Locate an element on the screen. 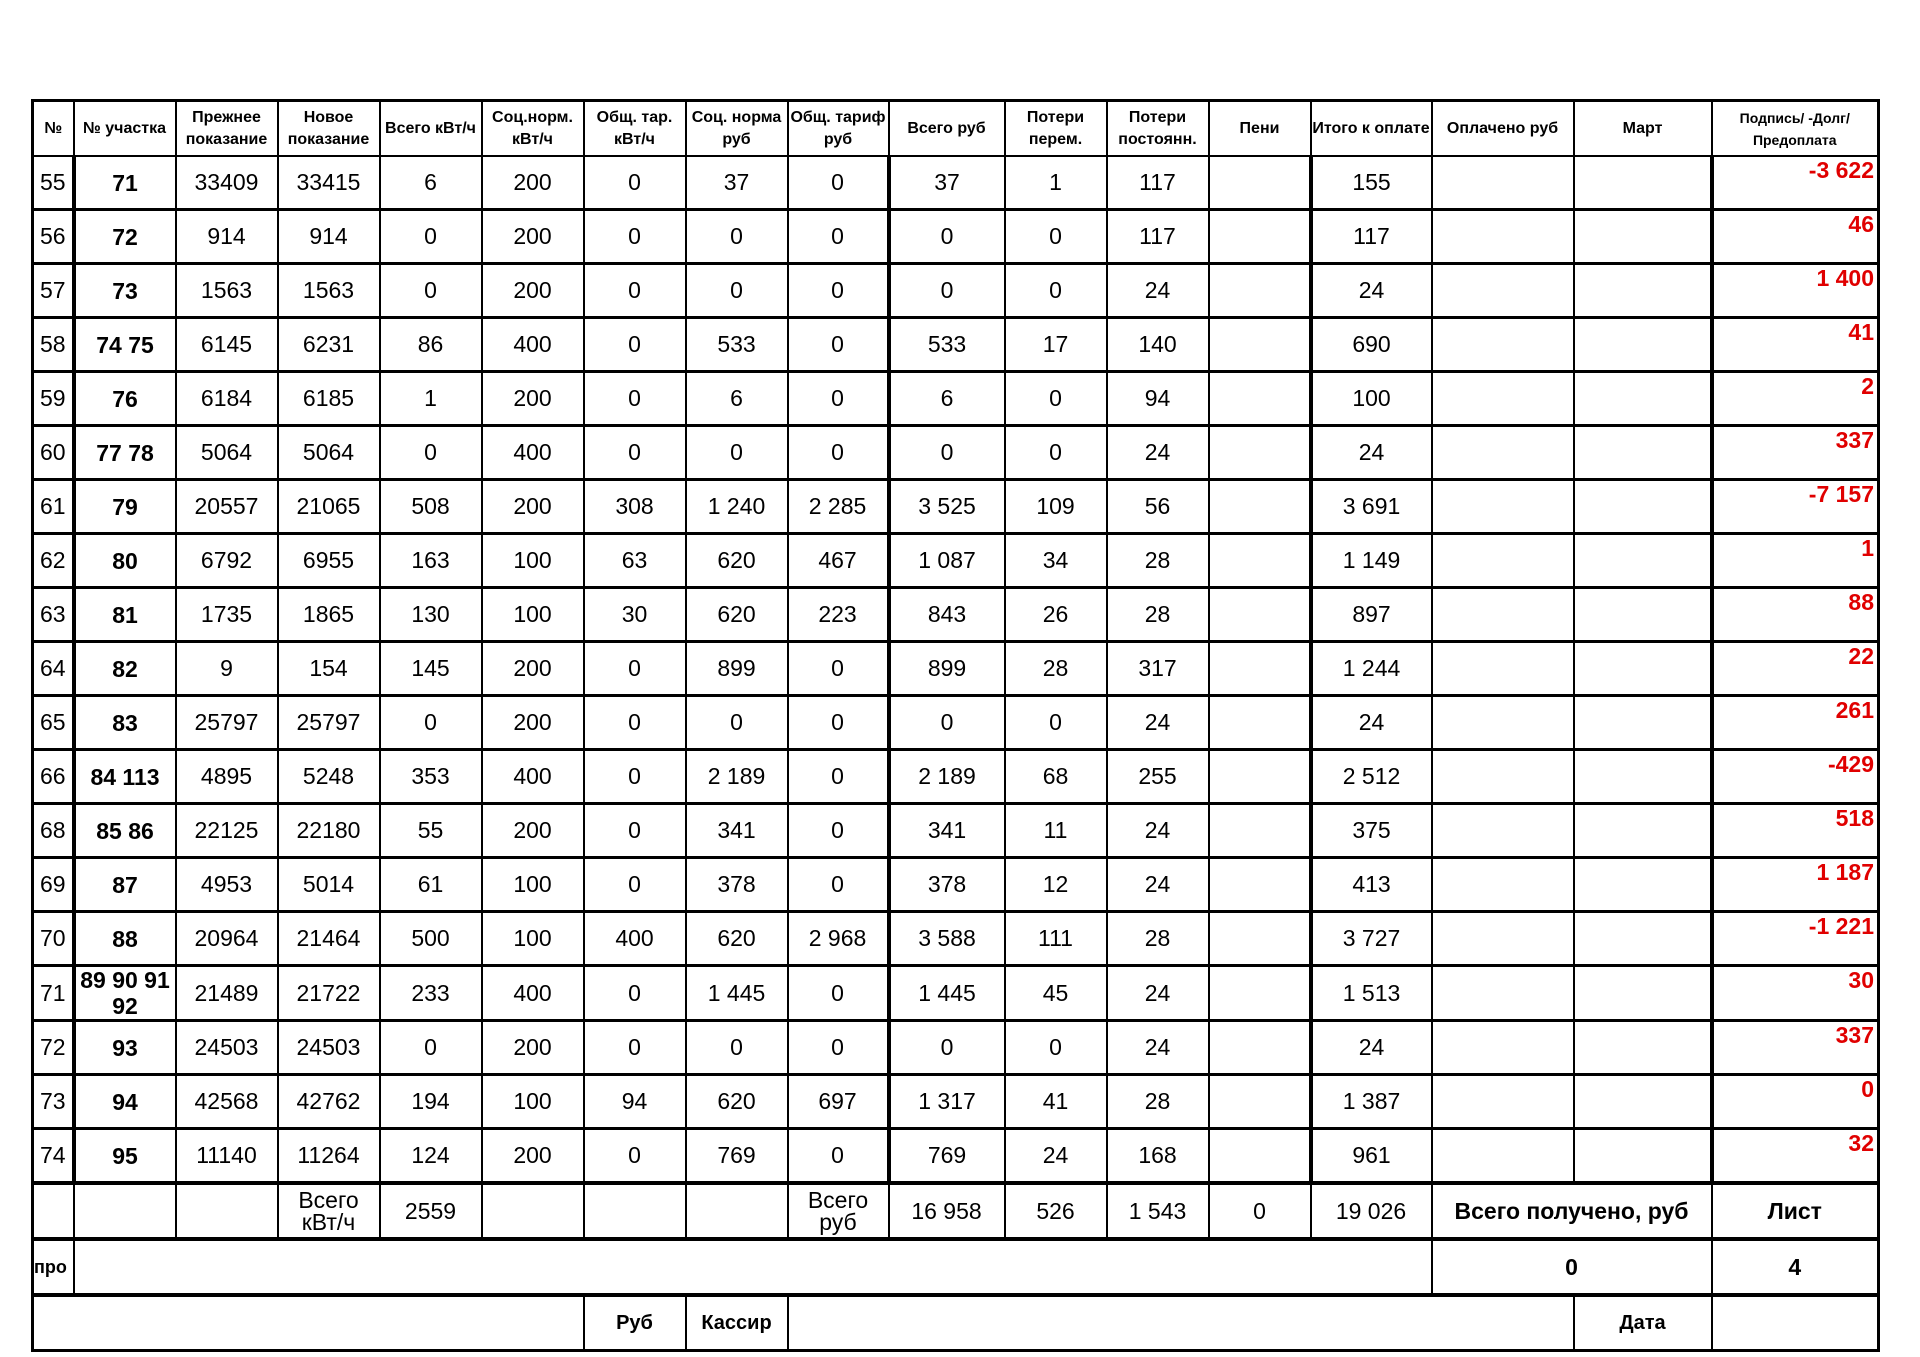 This screenshot has height=1357, width=1920. total-kwh-label: Всего кВт/ч is located at coordinates (328, 1210).